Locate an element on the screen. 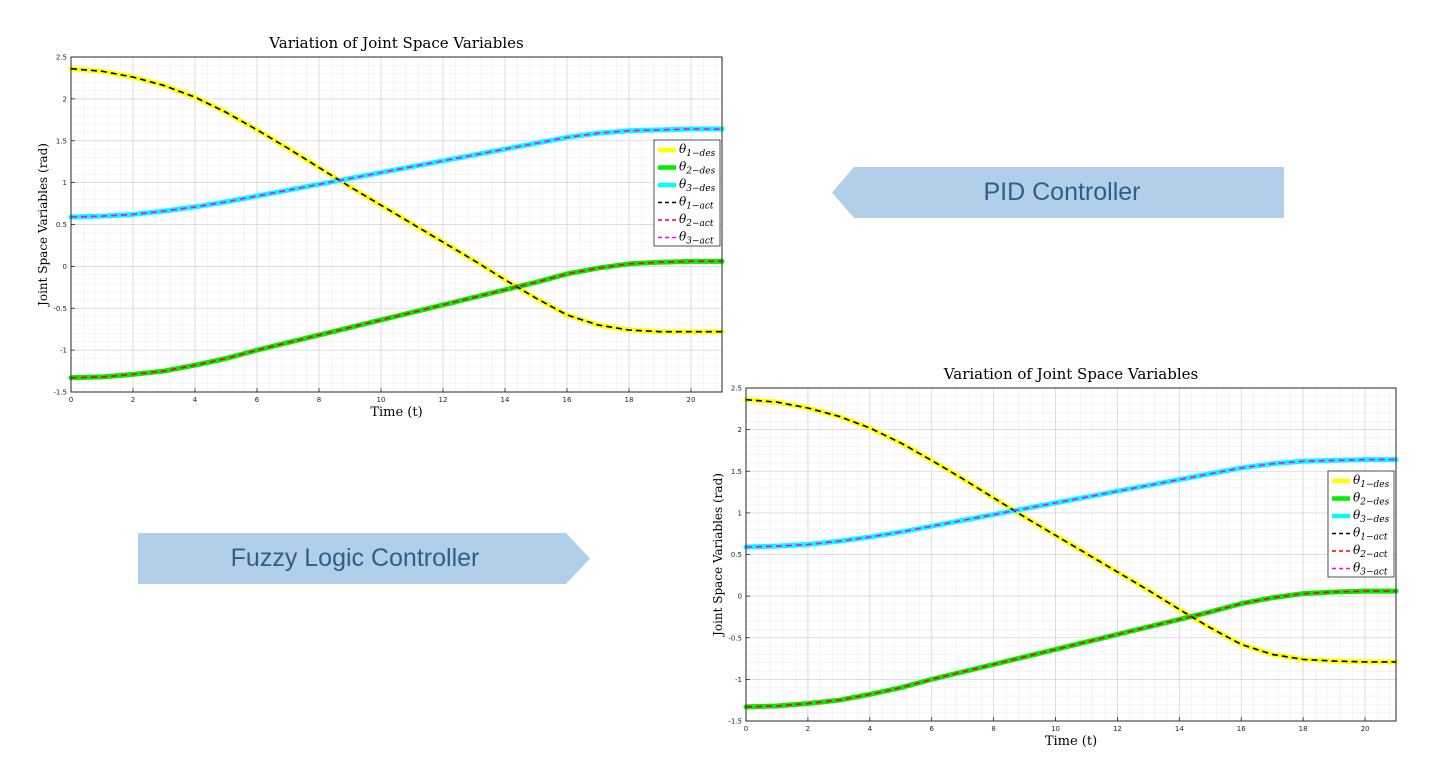 This screenshot has height=777, width=1448. pid-controller-arrow: PID Controller is located at coordinates (1058, 192).